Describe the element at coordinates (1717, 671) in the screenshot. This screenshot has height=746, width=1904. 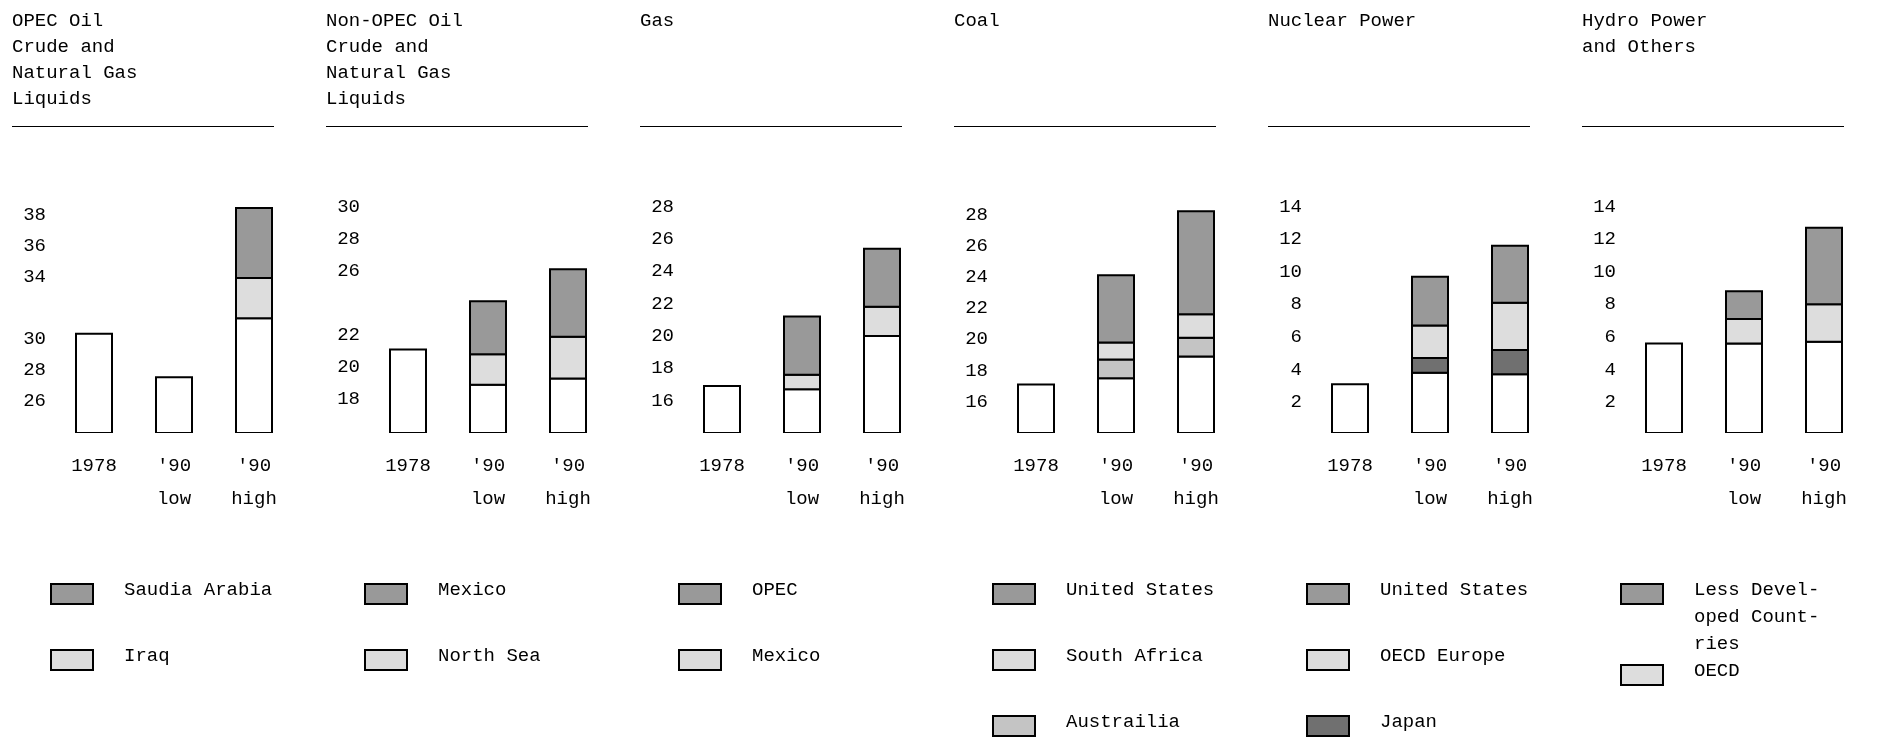
I see `legend-label: OECD` at that location.